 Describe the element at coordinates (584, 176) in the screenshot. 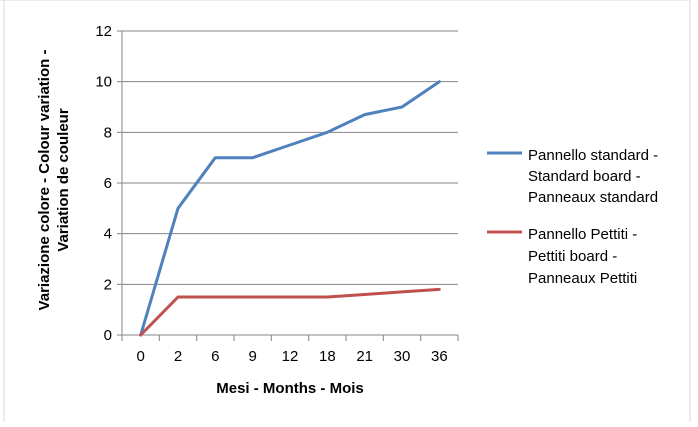

I see `legend-label-standard-2: Standard board -` at that location.